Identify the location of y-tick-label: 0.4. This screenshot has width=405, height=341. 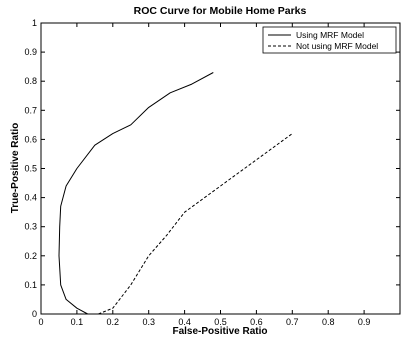
(30, 198).